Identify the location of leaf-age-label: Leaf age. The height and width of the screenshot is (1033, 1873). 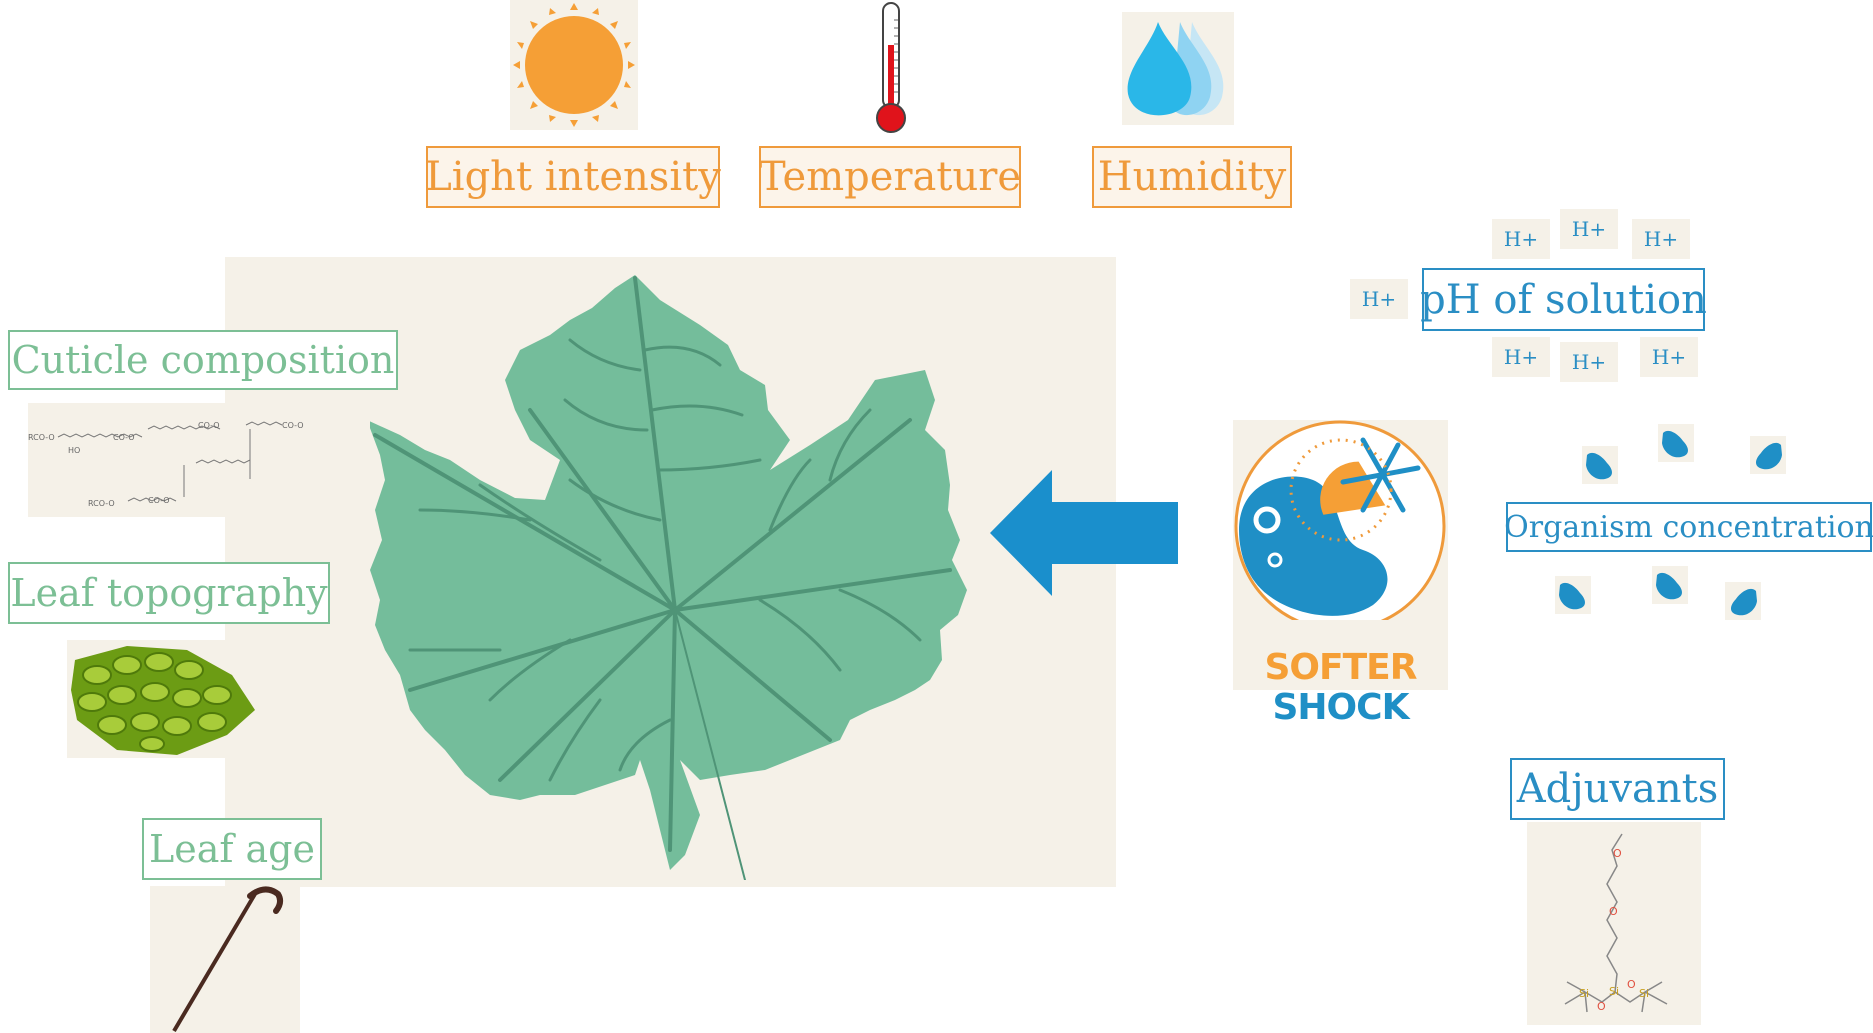
(232, 849).